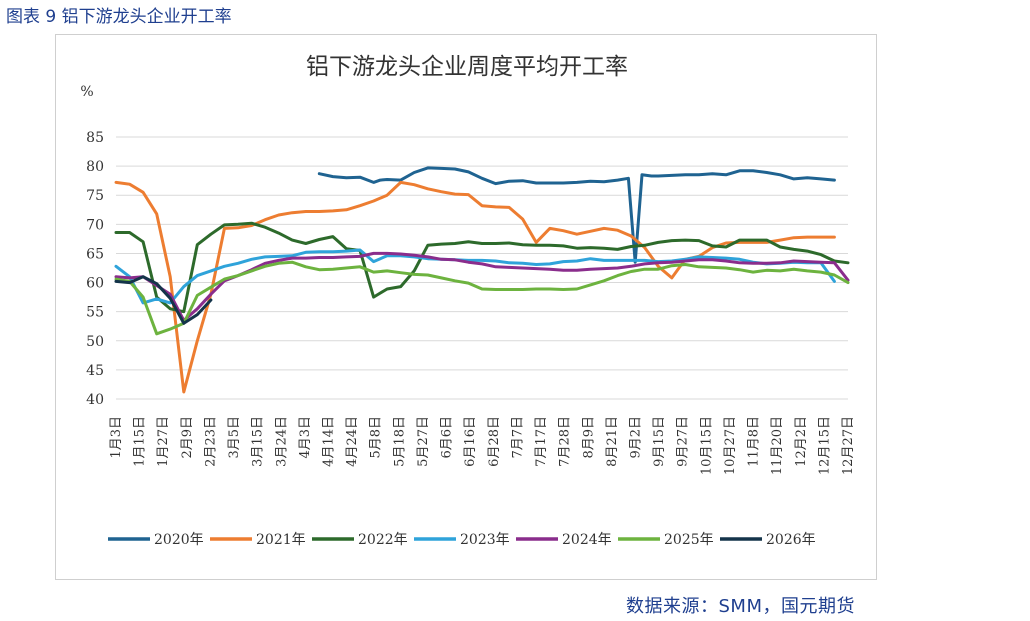 This screenshot has width=1030, height=621. Describe the element at coordinates (95, 167) in the screenshot. I see `y-tick-label: 80` at that location.